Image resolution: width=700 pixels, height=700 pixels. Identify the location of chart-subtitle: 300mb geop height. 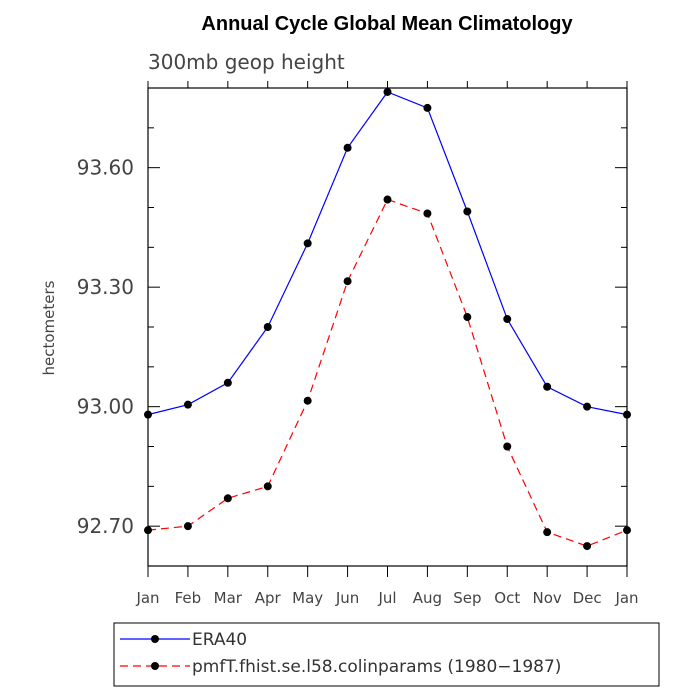
(246, 62).